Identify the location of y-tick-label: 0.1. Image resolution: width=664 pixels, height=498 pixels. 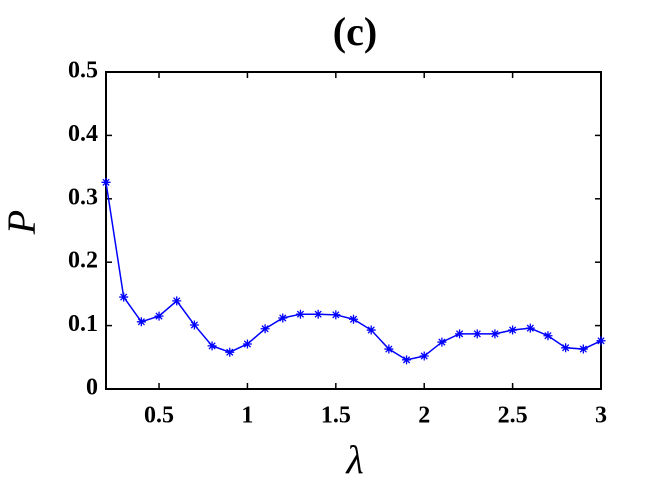
(83, 324).